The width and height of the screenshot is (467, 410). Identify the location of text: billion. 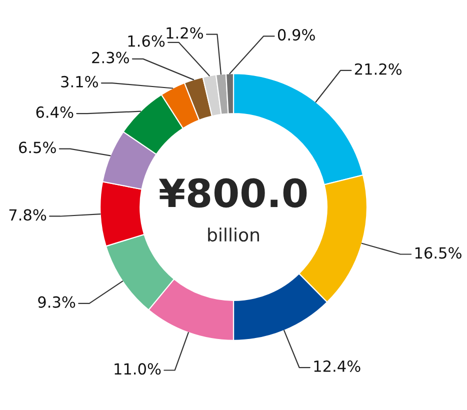
(233, 235).